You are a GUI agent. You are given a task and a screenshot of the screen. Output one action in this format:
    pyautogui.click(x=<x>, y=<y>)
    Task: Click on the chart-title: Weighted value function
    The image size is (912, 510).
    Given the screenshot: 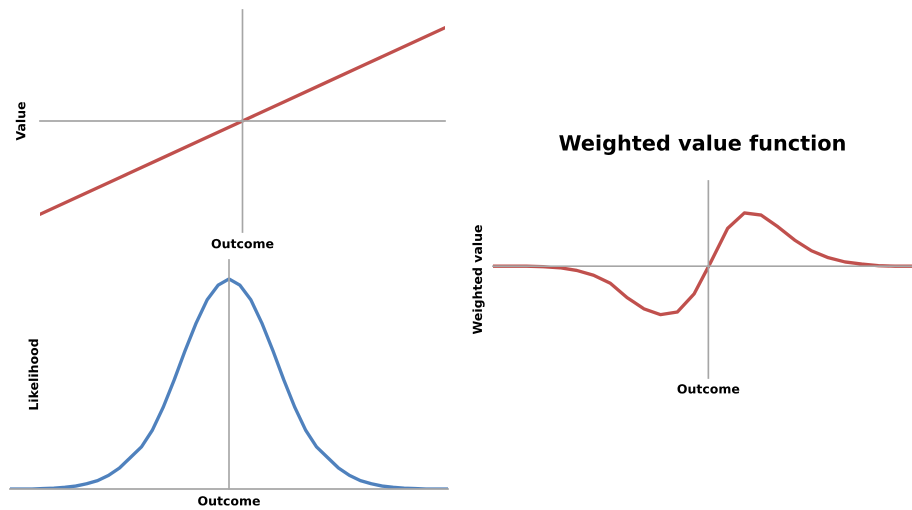 What is the action you would take?
    pyautogui.click(x=702, y=144)
    